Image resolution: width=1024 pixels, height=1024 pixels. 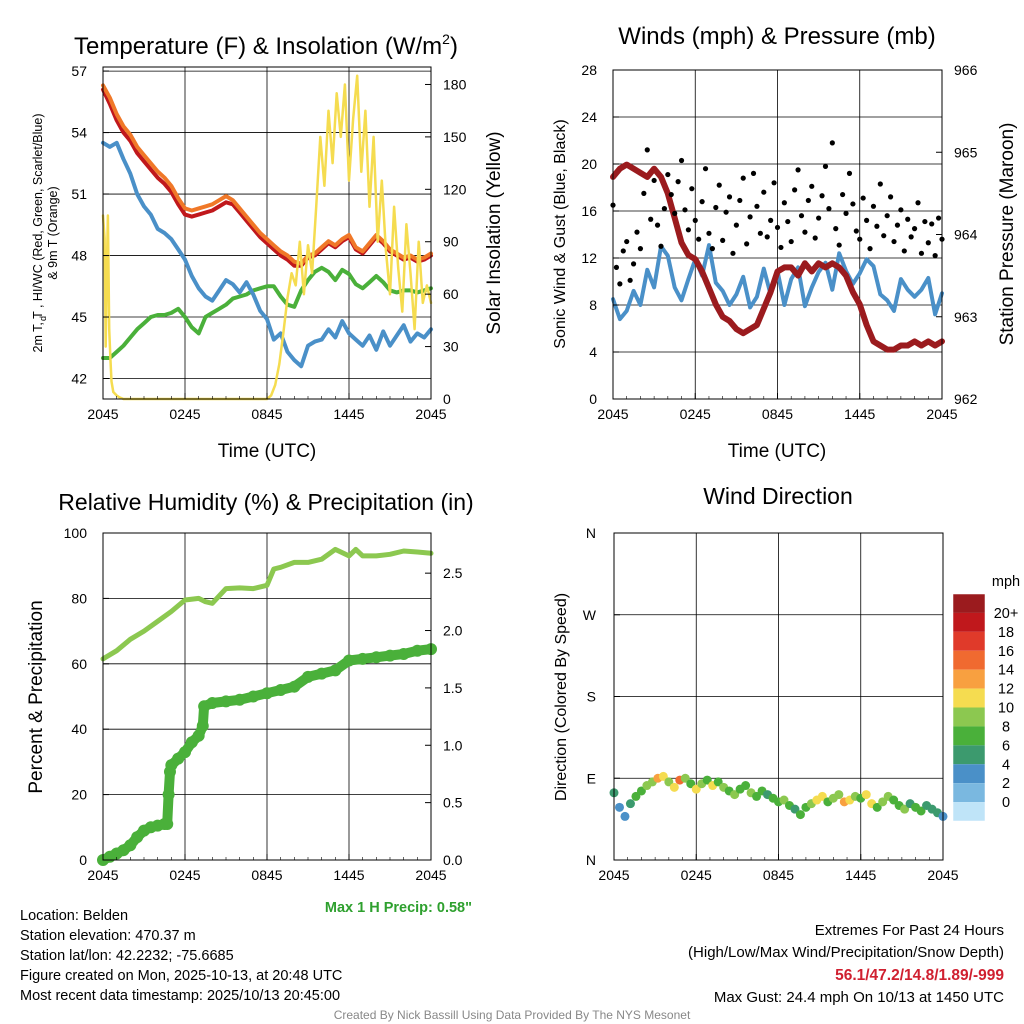 What do you see at coordinates (267, 254) in the screenshot?
I see `hi-wc-line` at bounding box center [267, 254].